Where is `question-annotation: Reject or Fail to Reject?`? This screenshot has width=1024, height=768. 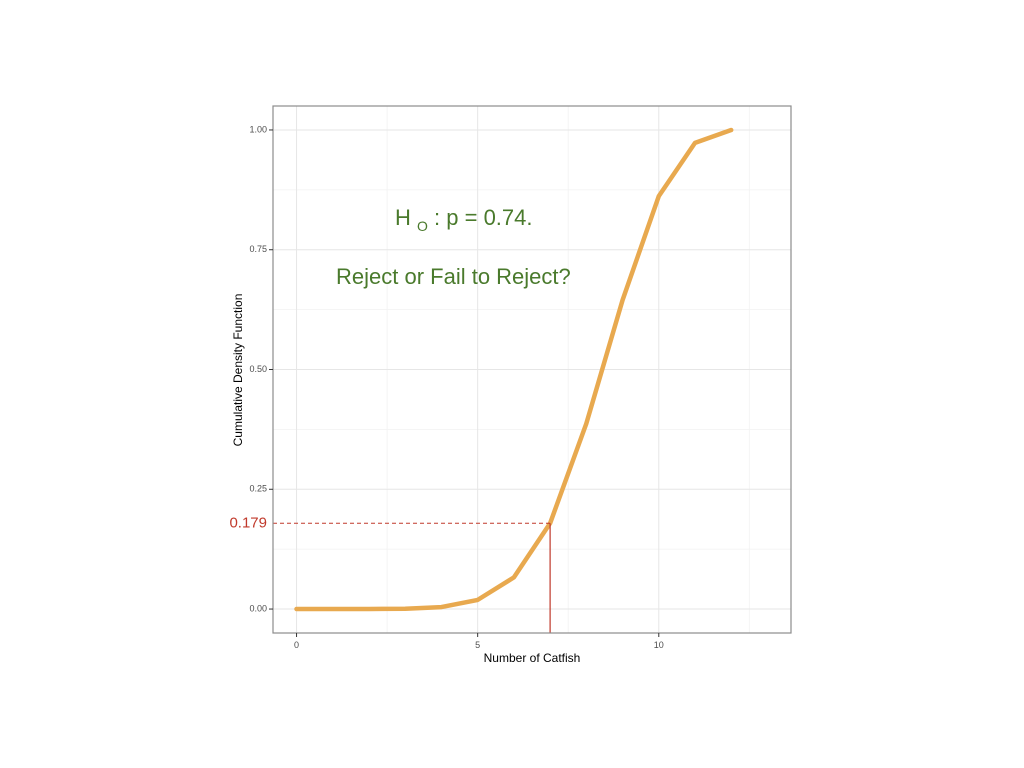 question-annotation: Reject or Fail to Reject? is located at coordinates (453, 276).